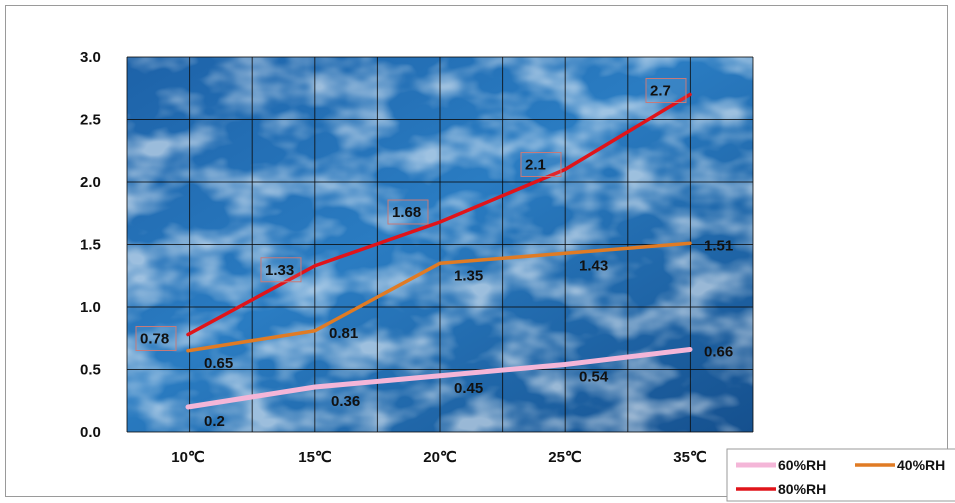 This screenshot has height=503, width=955. Describe the element at coordinates (565, 457) in the screenshot. I see `x-tick-label: 25℃` at that location.